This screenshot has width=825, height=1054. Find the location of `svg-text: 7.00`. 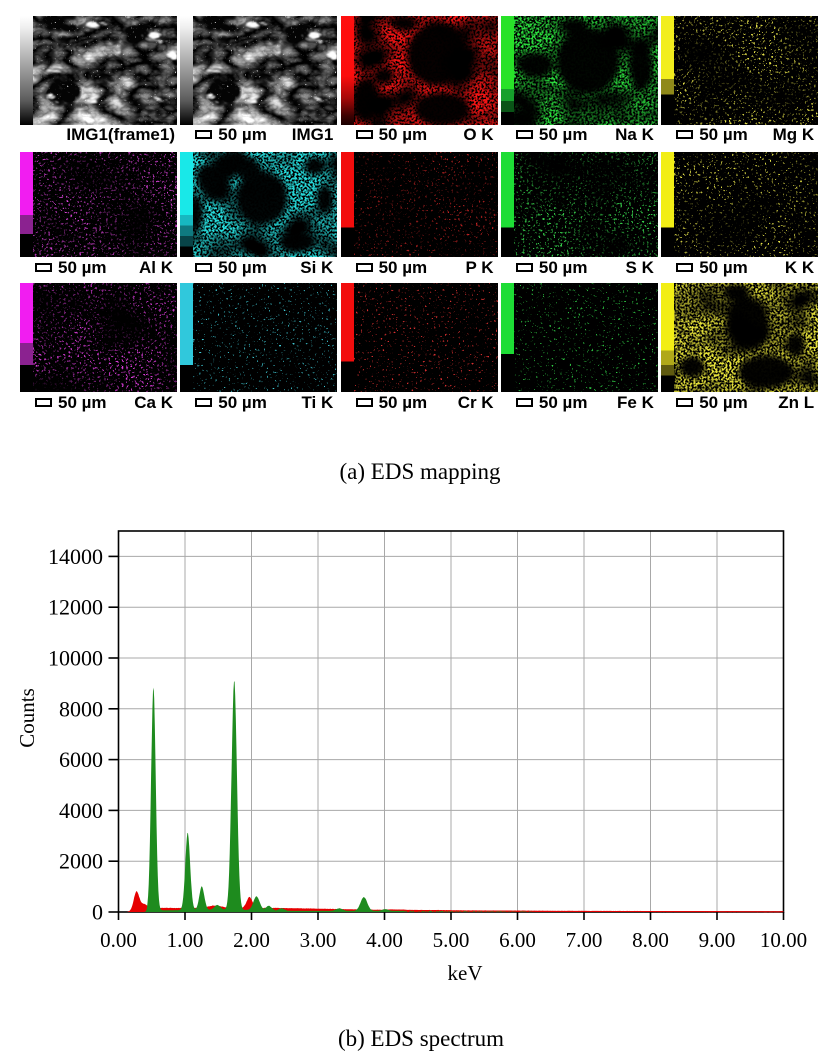

svg-text: 7.00 is located at coordinates (584, 940).